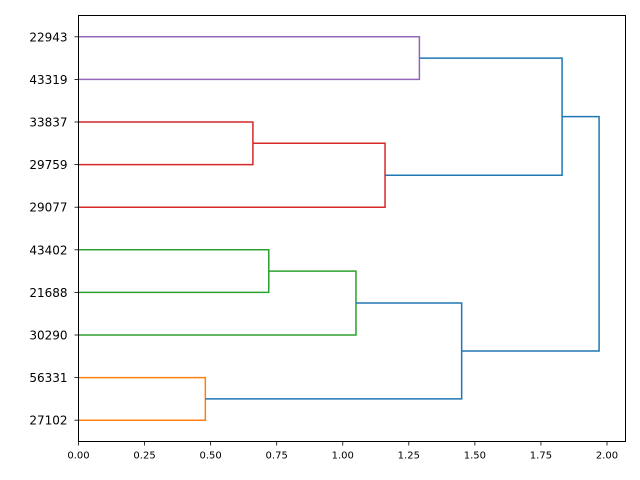 This screenshot has height=480, width=640. Describe the element at coordinates (409, 456) in the screenshot. I see `x-tick-label: 1.25` at that location.